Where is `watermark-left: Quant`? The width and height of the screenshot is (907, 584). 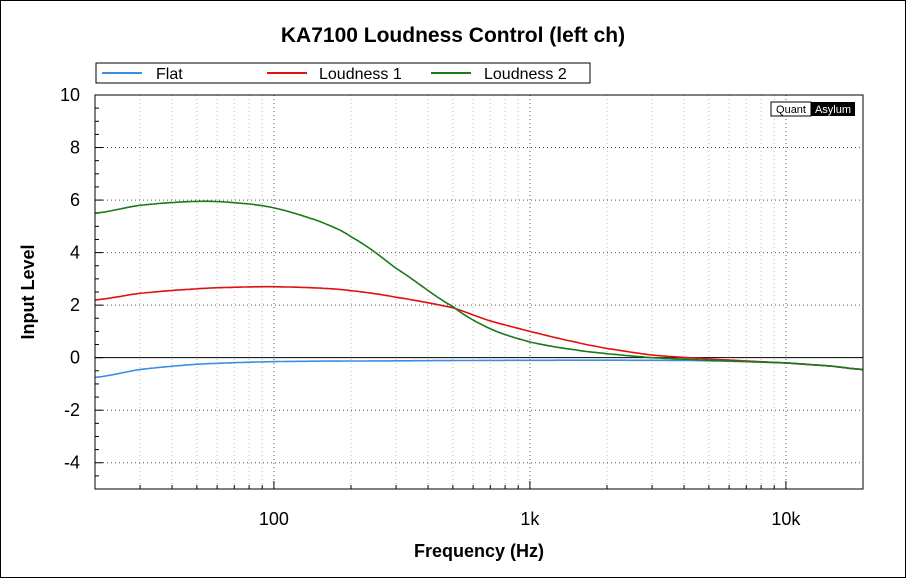
watermark-left: Quant is located at coordinates (791, 110).